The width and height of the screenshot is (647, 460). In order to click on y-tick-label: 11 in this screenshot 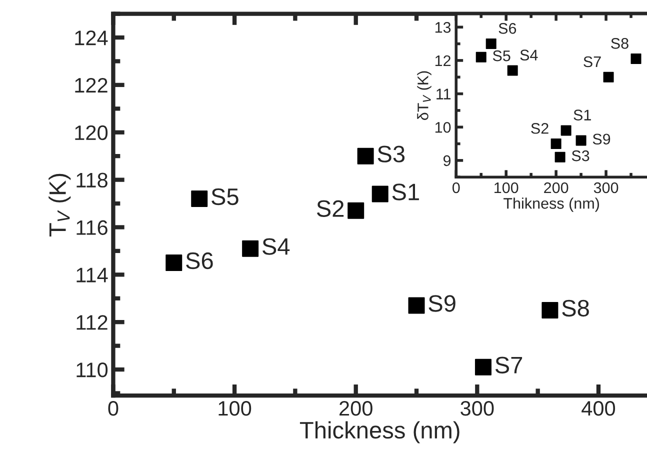, I will do `click(443, 94)`.